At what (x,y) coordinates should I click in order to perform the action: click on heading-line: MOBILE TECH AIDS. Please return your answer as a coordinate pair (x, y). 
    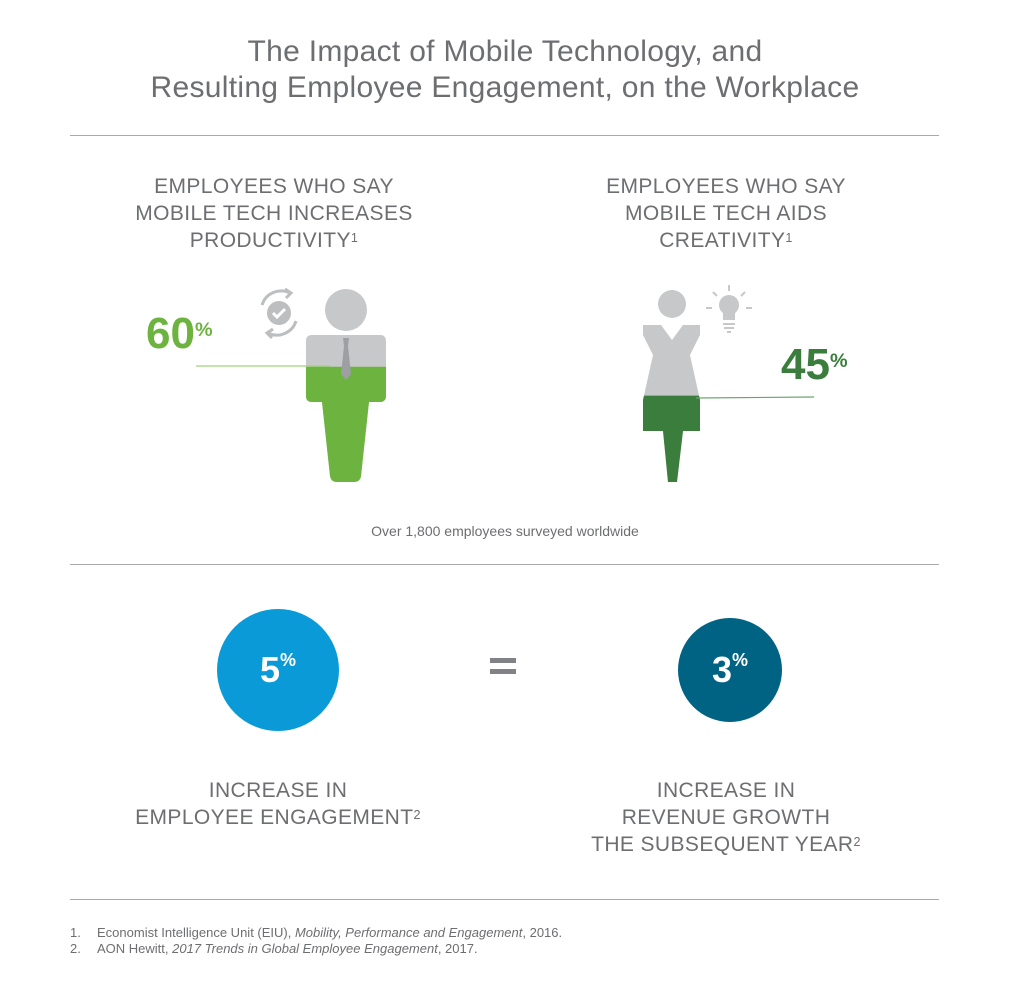
    Looking at the image, I should click on (726, 213).